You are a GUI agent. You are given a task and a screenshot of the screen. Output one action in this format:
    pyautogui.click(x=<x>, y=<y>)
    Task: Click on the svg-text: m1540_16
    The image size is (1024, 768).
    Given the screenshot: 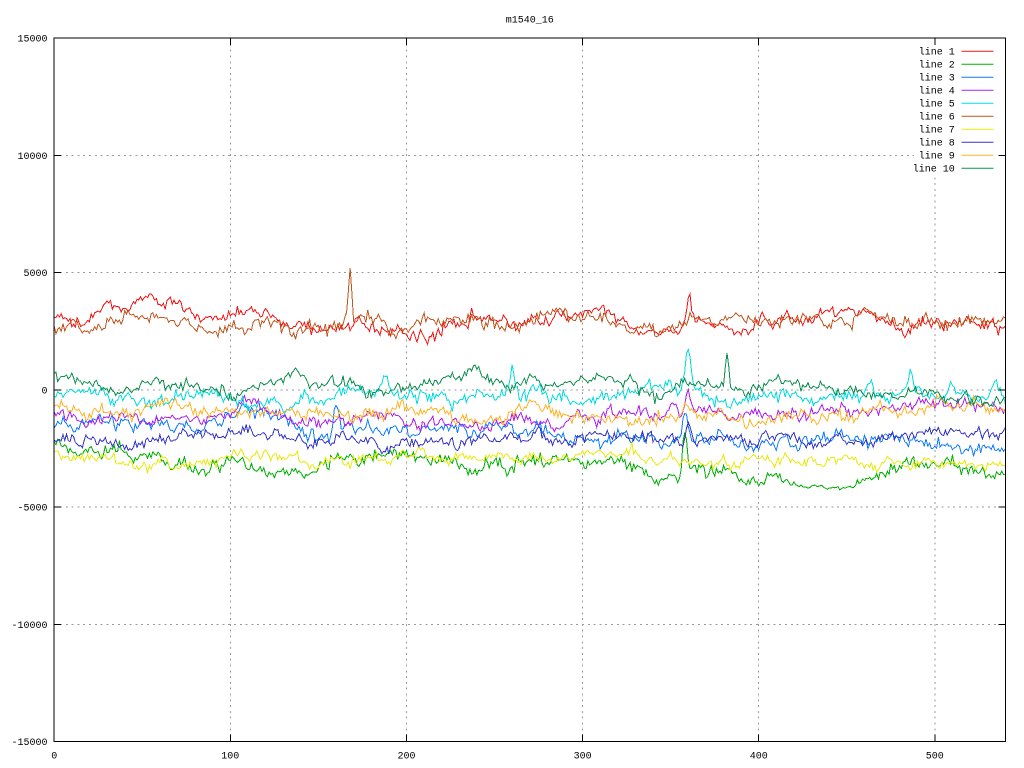 What is the action you would take?
    pyautogui.click(x=530, y=21)
    